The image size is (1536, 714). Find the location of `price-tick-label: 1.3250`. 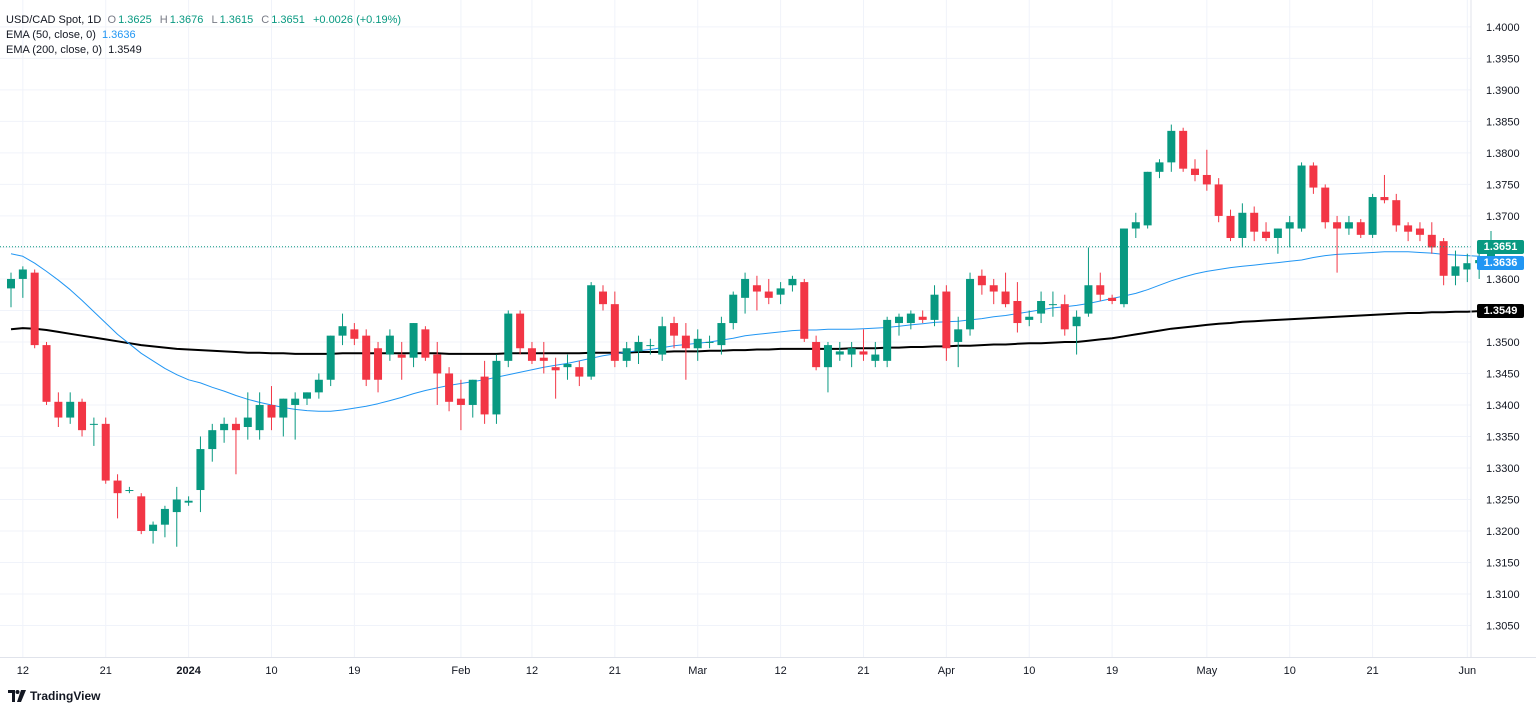

price-tick-label: 1.3250 is located at coordinates (1503, 500).